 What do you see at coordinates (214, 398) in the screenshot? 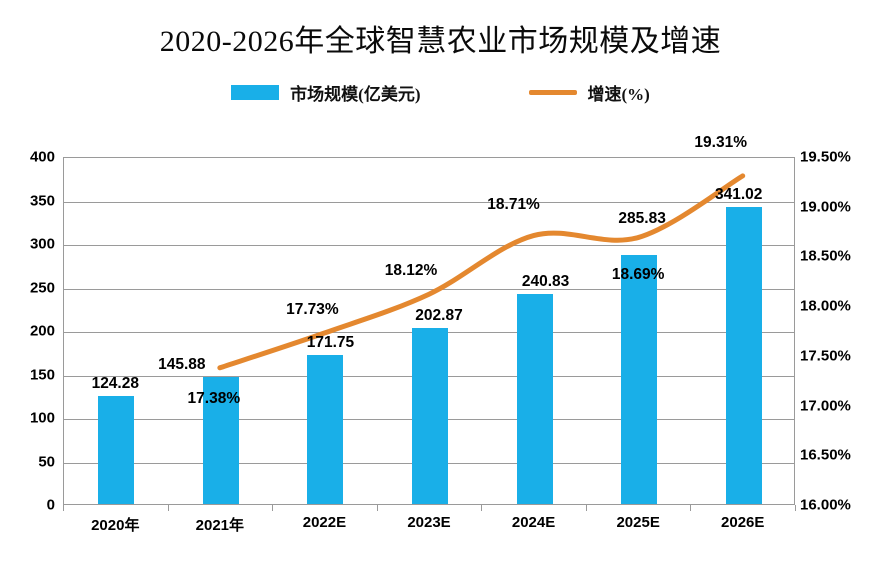
I see `growth-rate-label: 17.38%` at bounding box center [214, 398].